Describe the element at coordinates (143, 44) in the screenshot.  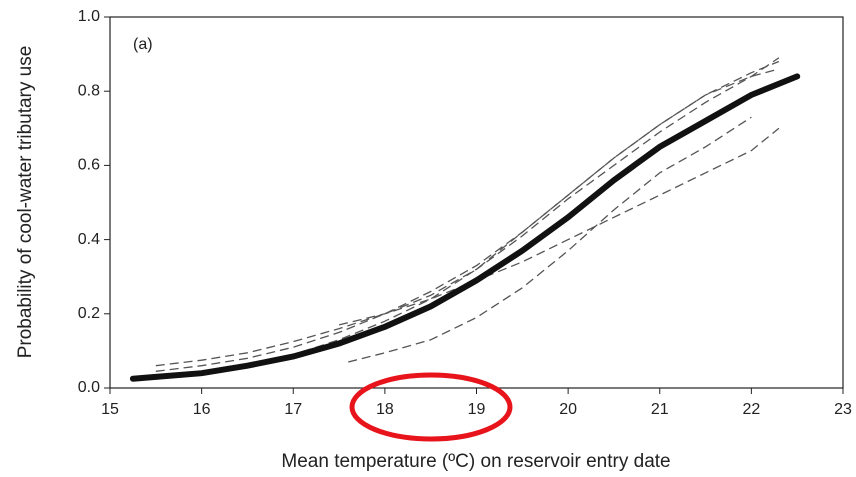
I see `annotation: (a)` at that location.